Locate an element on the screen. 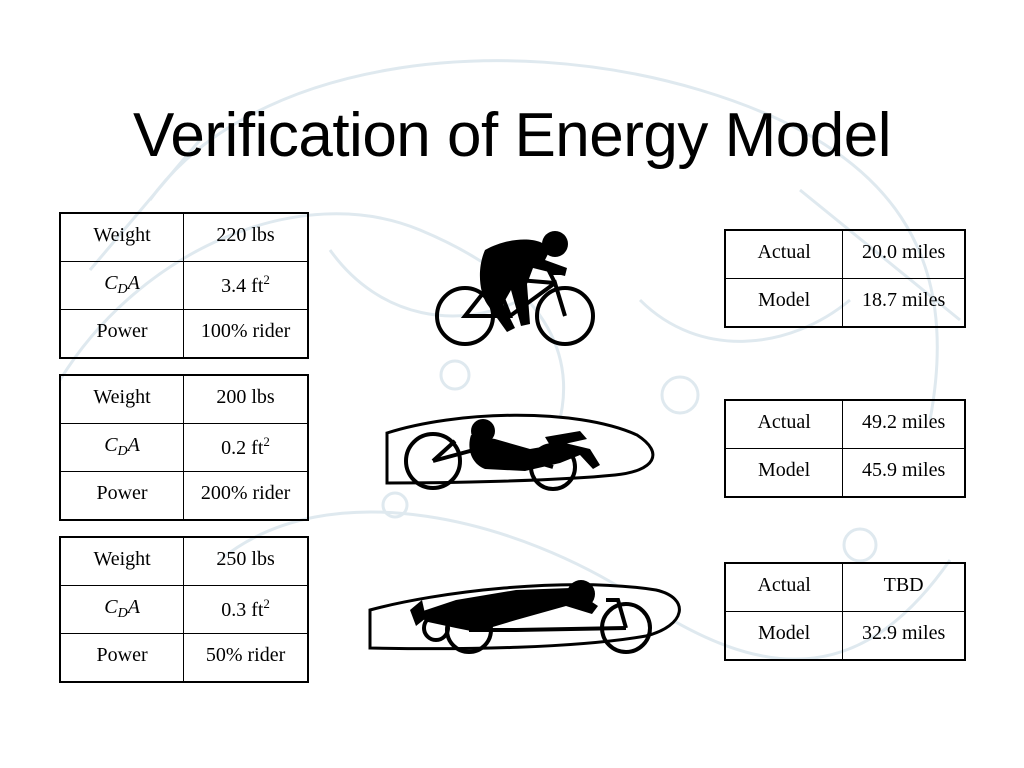 The width and height of the screenshot is (1024, 768). result-table-upright-bike: Actual 20.0 miles Model 18.7 miles is located at coordinates (845, 278).